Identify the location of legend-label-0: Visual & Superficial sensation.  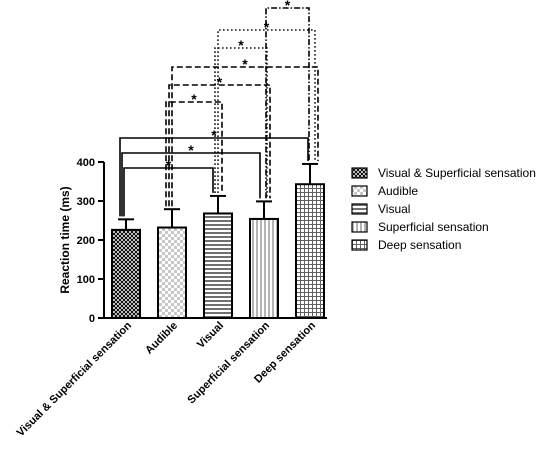
(457, 173).